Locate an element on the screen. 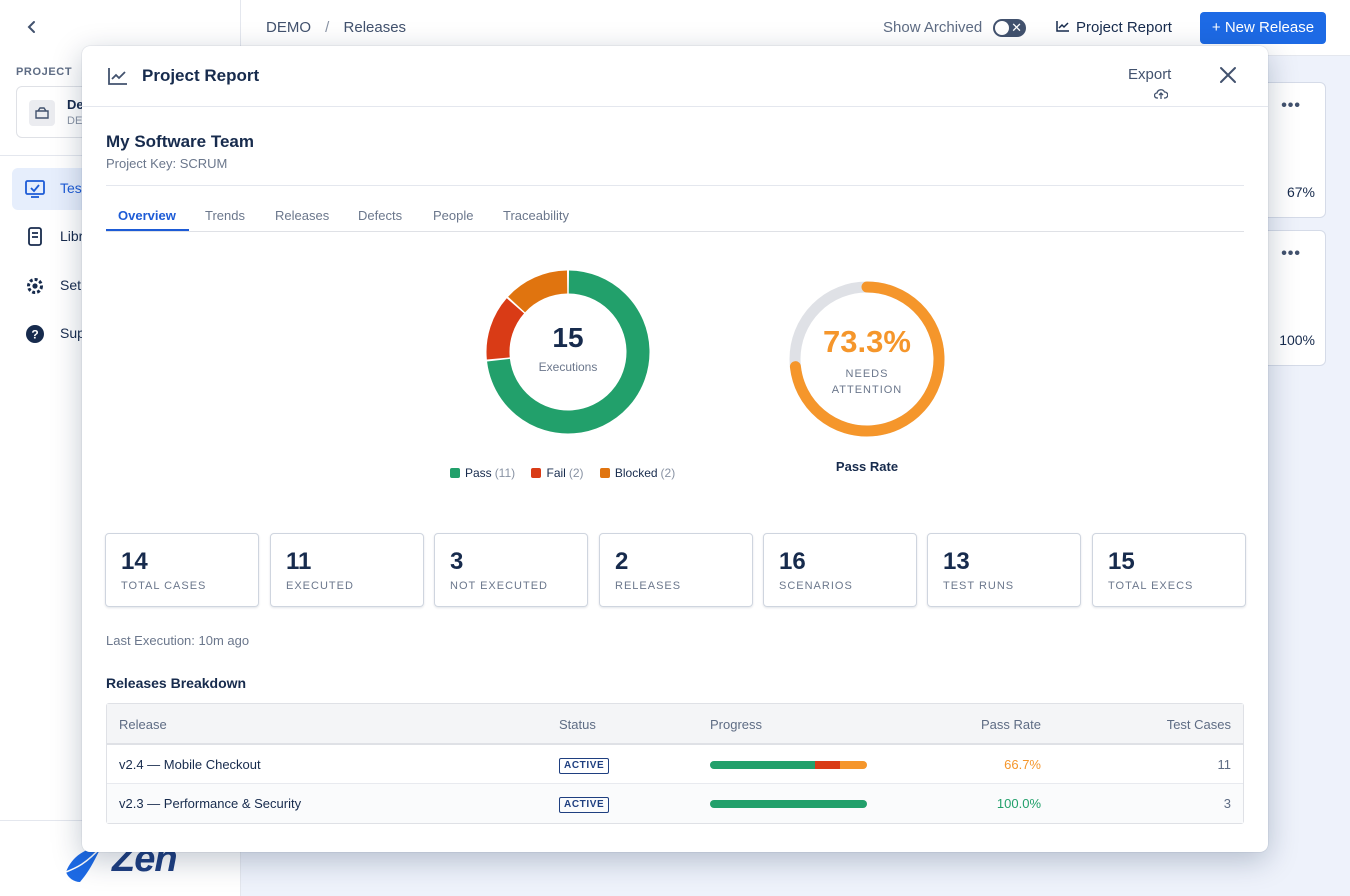 The height and width of the screenshot is (896, 1350). sidebar-item-settings: Set is located at coordinates (120, 286).